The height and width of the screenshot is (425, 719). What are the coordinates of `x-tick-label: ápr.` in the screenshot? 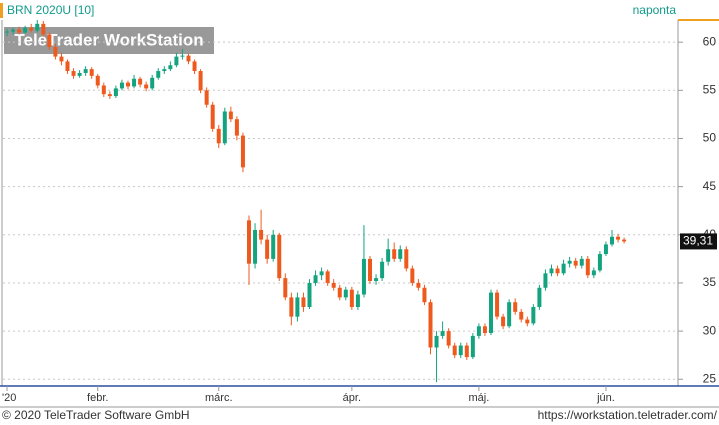 It's located at (352, 398).